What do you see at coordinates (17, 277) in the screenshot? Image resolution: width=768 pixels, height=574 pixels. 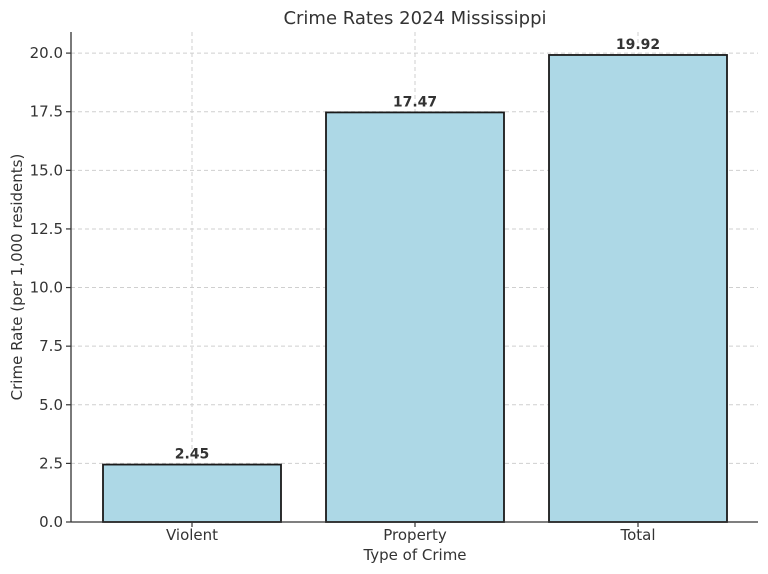 I see `y-axis-label: Crime Rate (per 1,000 residents)` at bounding box center [17, 277].